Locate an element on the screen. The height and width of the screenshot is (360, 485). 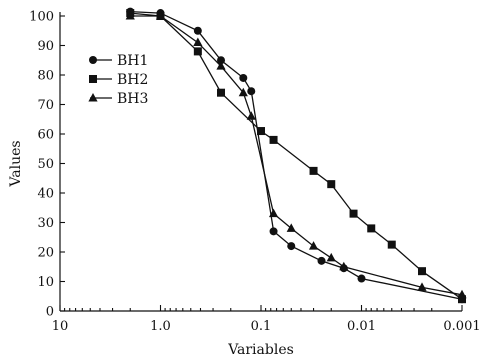
legend: BH1 BH2 BH3 is located at coordinates (118, 80).